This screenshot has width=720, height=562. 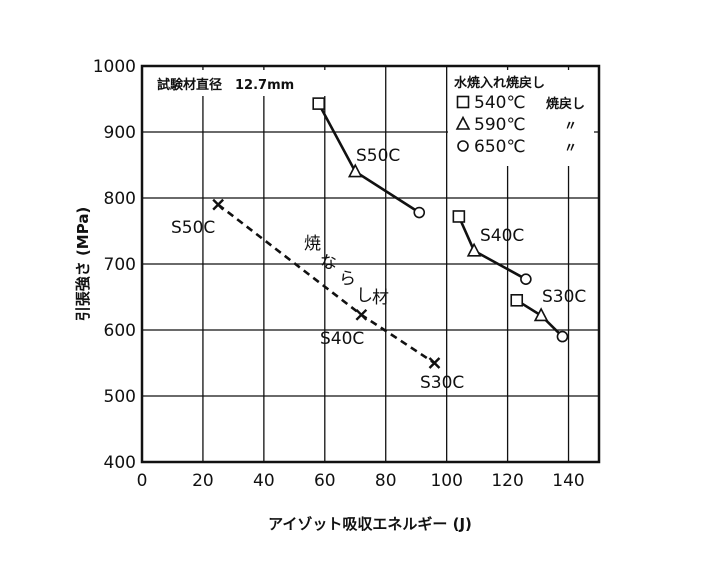 I want to click on x-tick-label: 60, so click(x=325, y=481).